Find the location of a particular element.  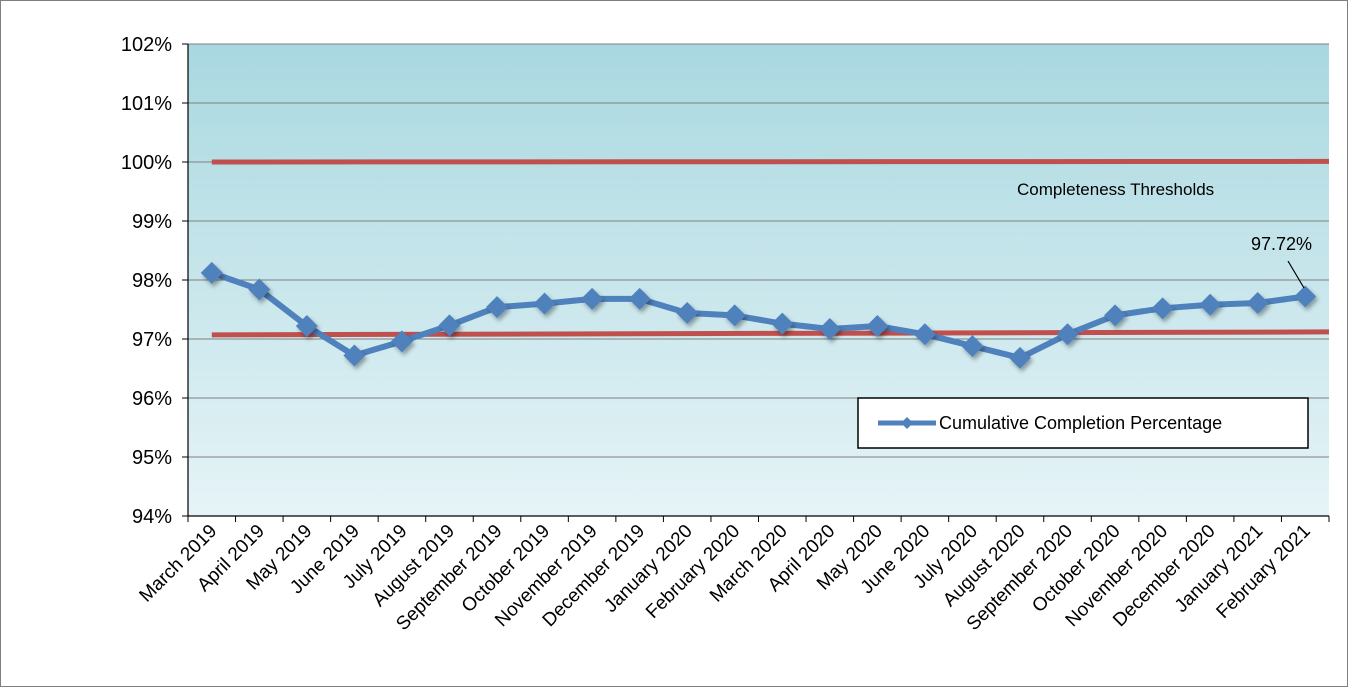

y-tick-label: 99% is located at coordinates (152, 222).